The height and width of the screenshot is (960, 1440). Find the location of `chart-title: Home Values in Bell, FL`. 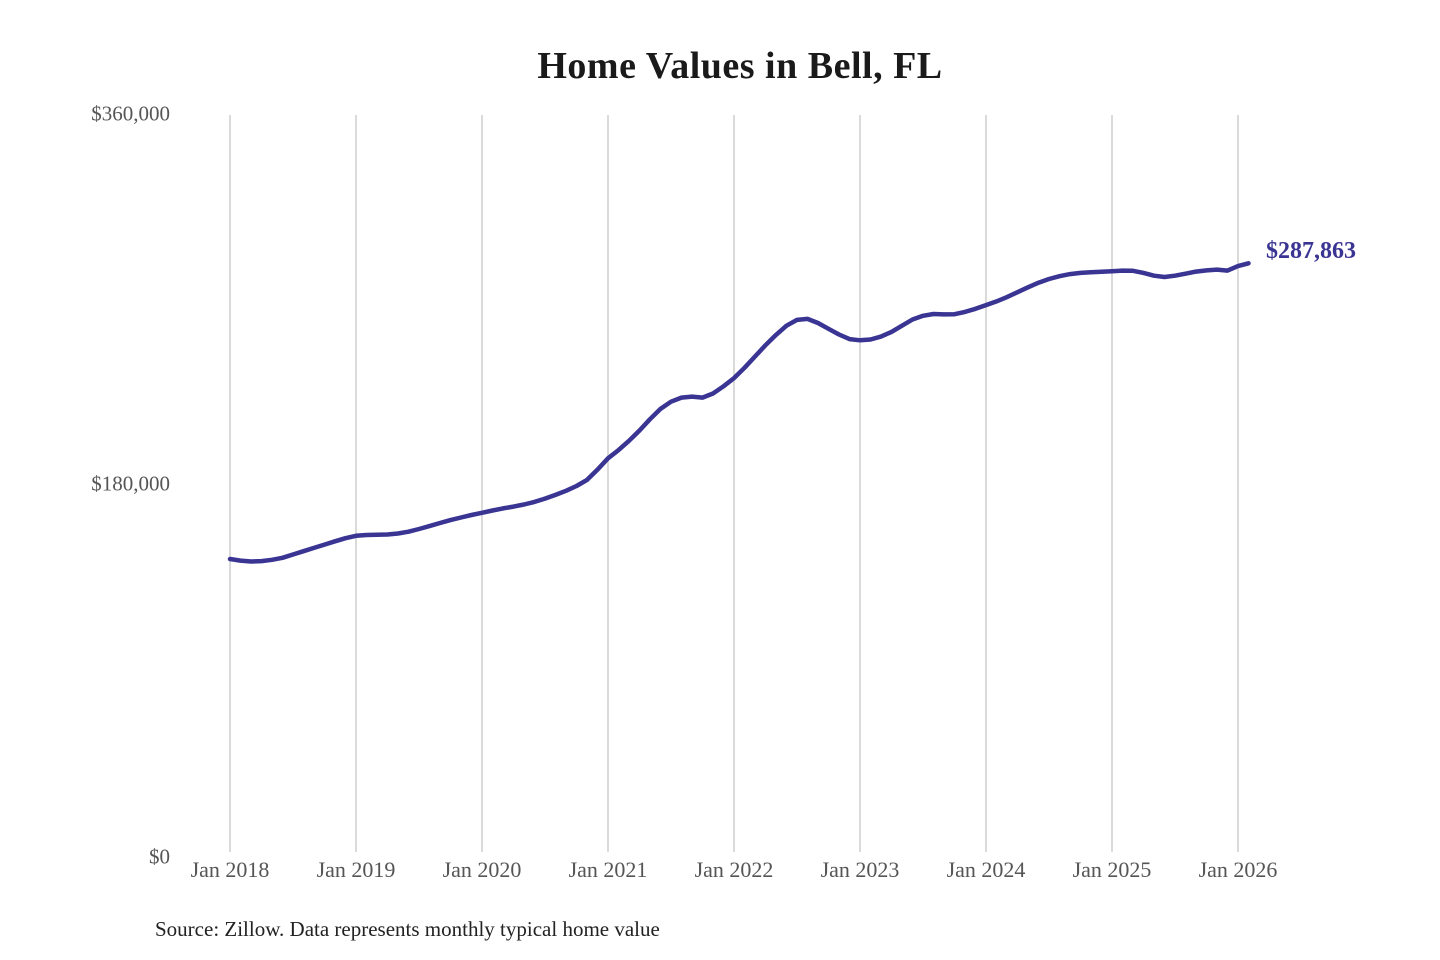

chart-title: Home Values in Bell, FL is located at coordinates (740, 66).